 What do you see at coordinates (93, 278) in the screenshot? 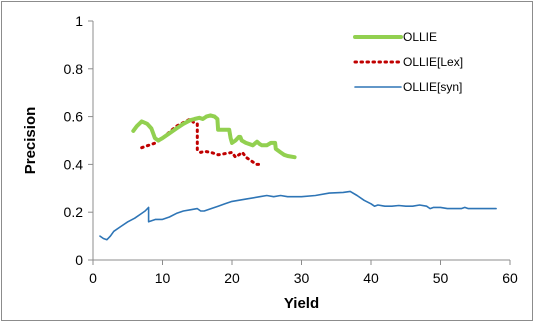
I see `x-tick-label: 0` at bounding box center [93, 278].